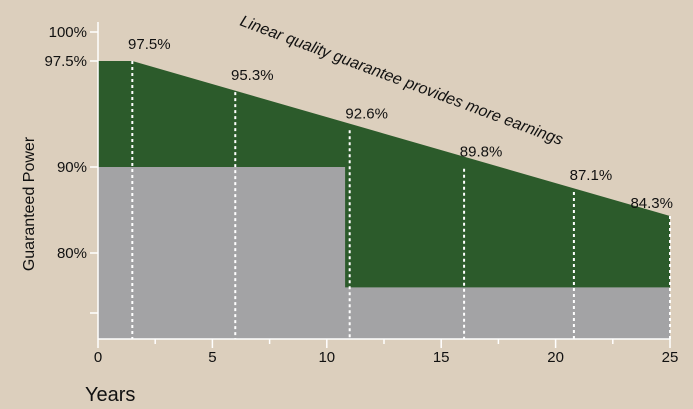  What do you see at coordinates (98, 357) in the screenshot?
I see `x-tick-label: 0` at bounding box center [98, 357].